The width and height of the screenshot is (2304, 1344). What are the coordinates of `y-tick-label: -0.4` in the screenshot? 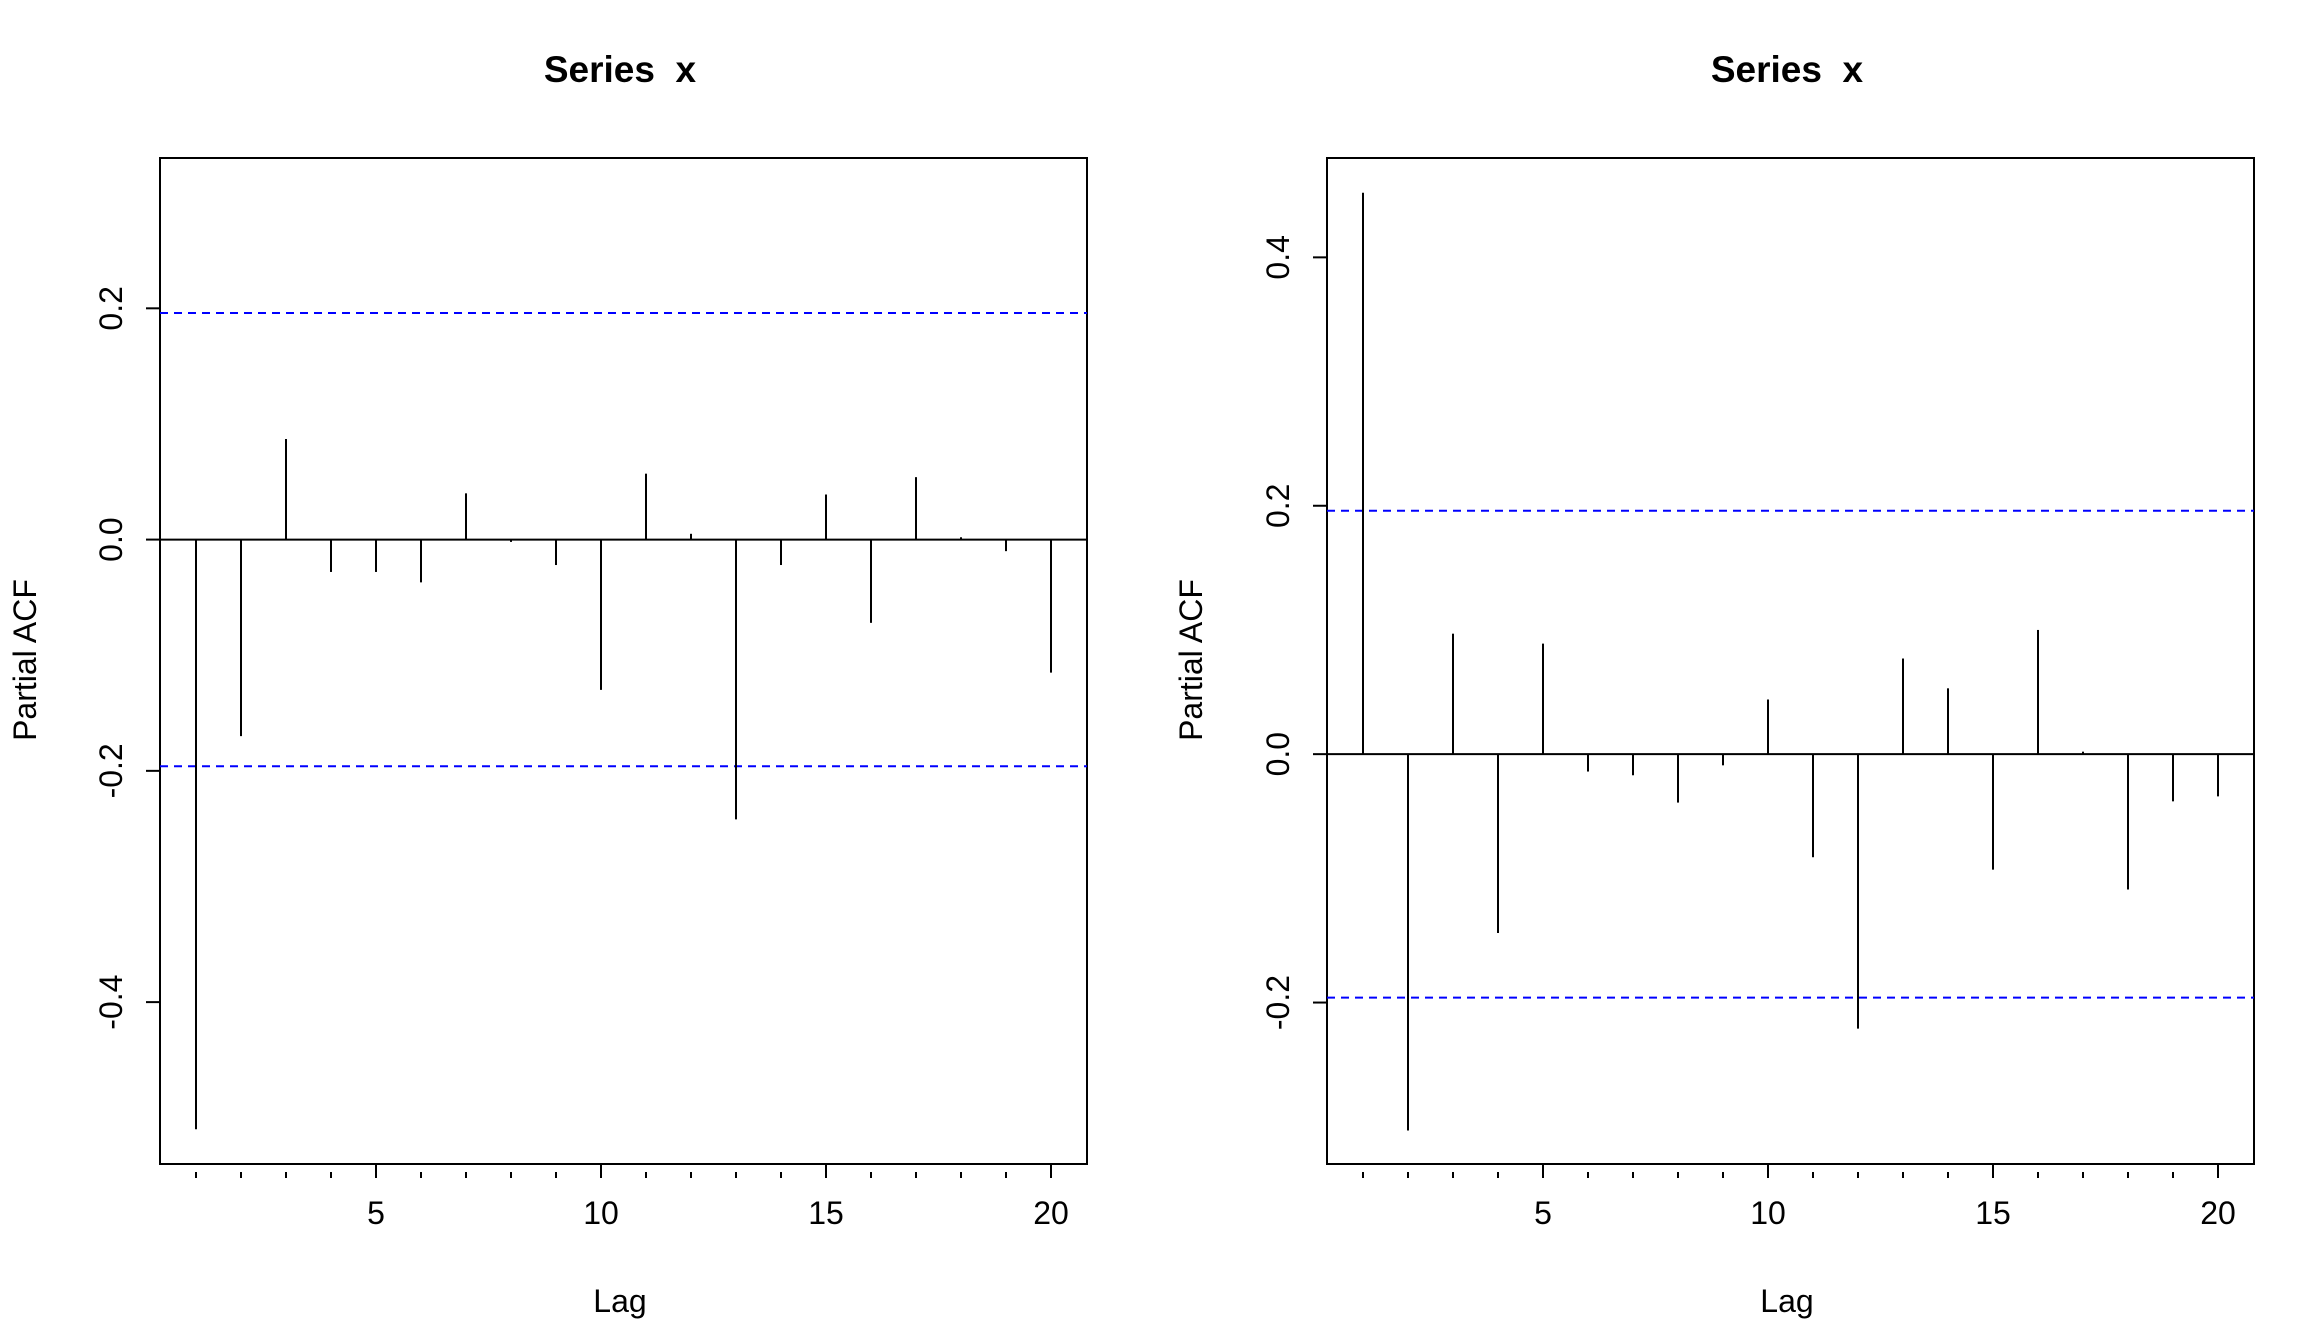 It's located at (111, 1002).